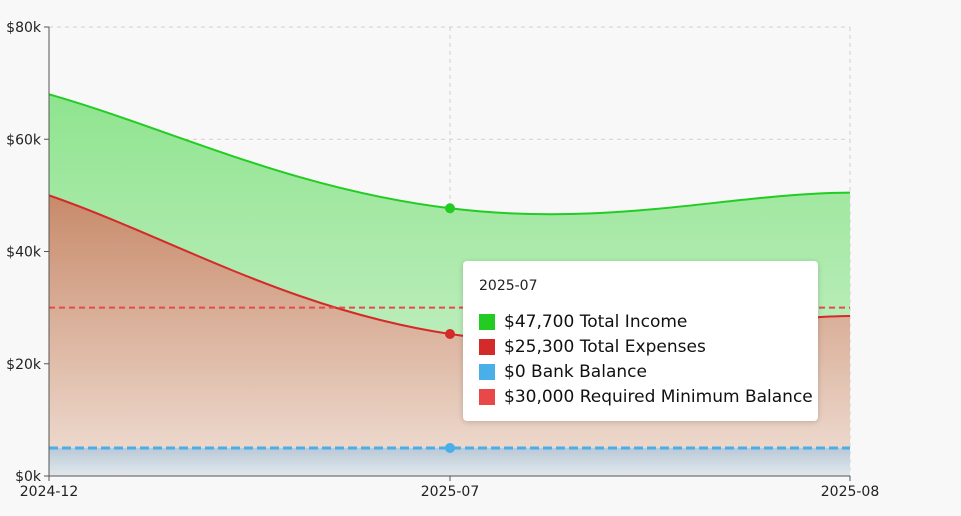 The image size is (961, 516). What do you see at coordinates (450, 328) in the screenshot?
I see `hover-points` at bounding box center [450, 328].